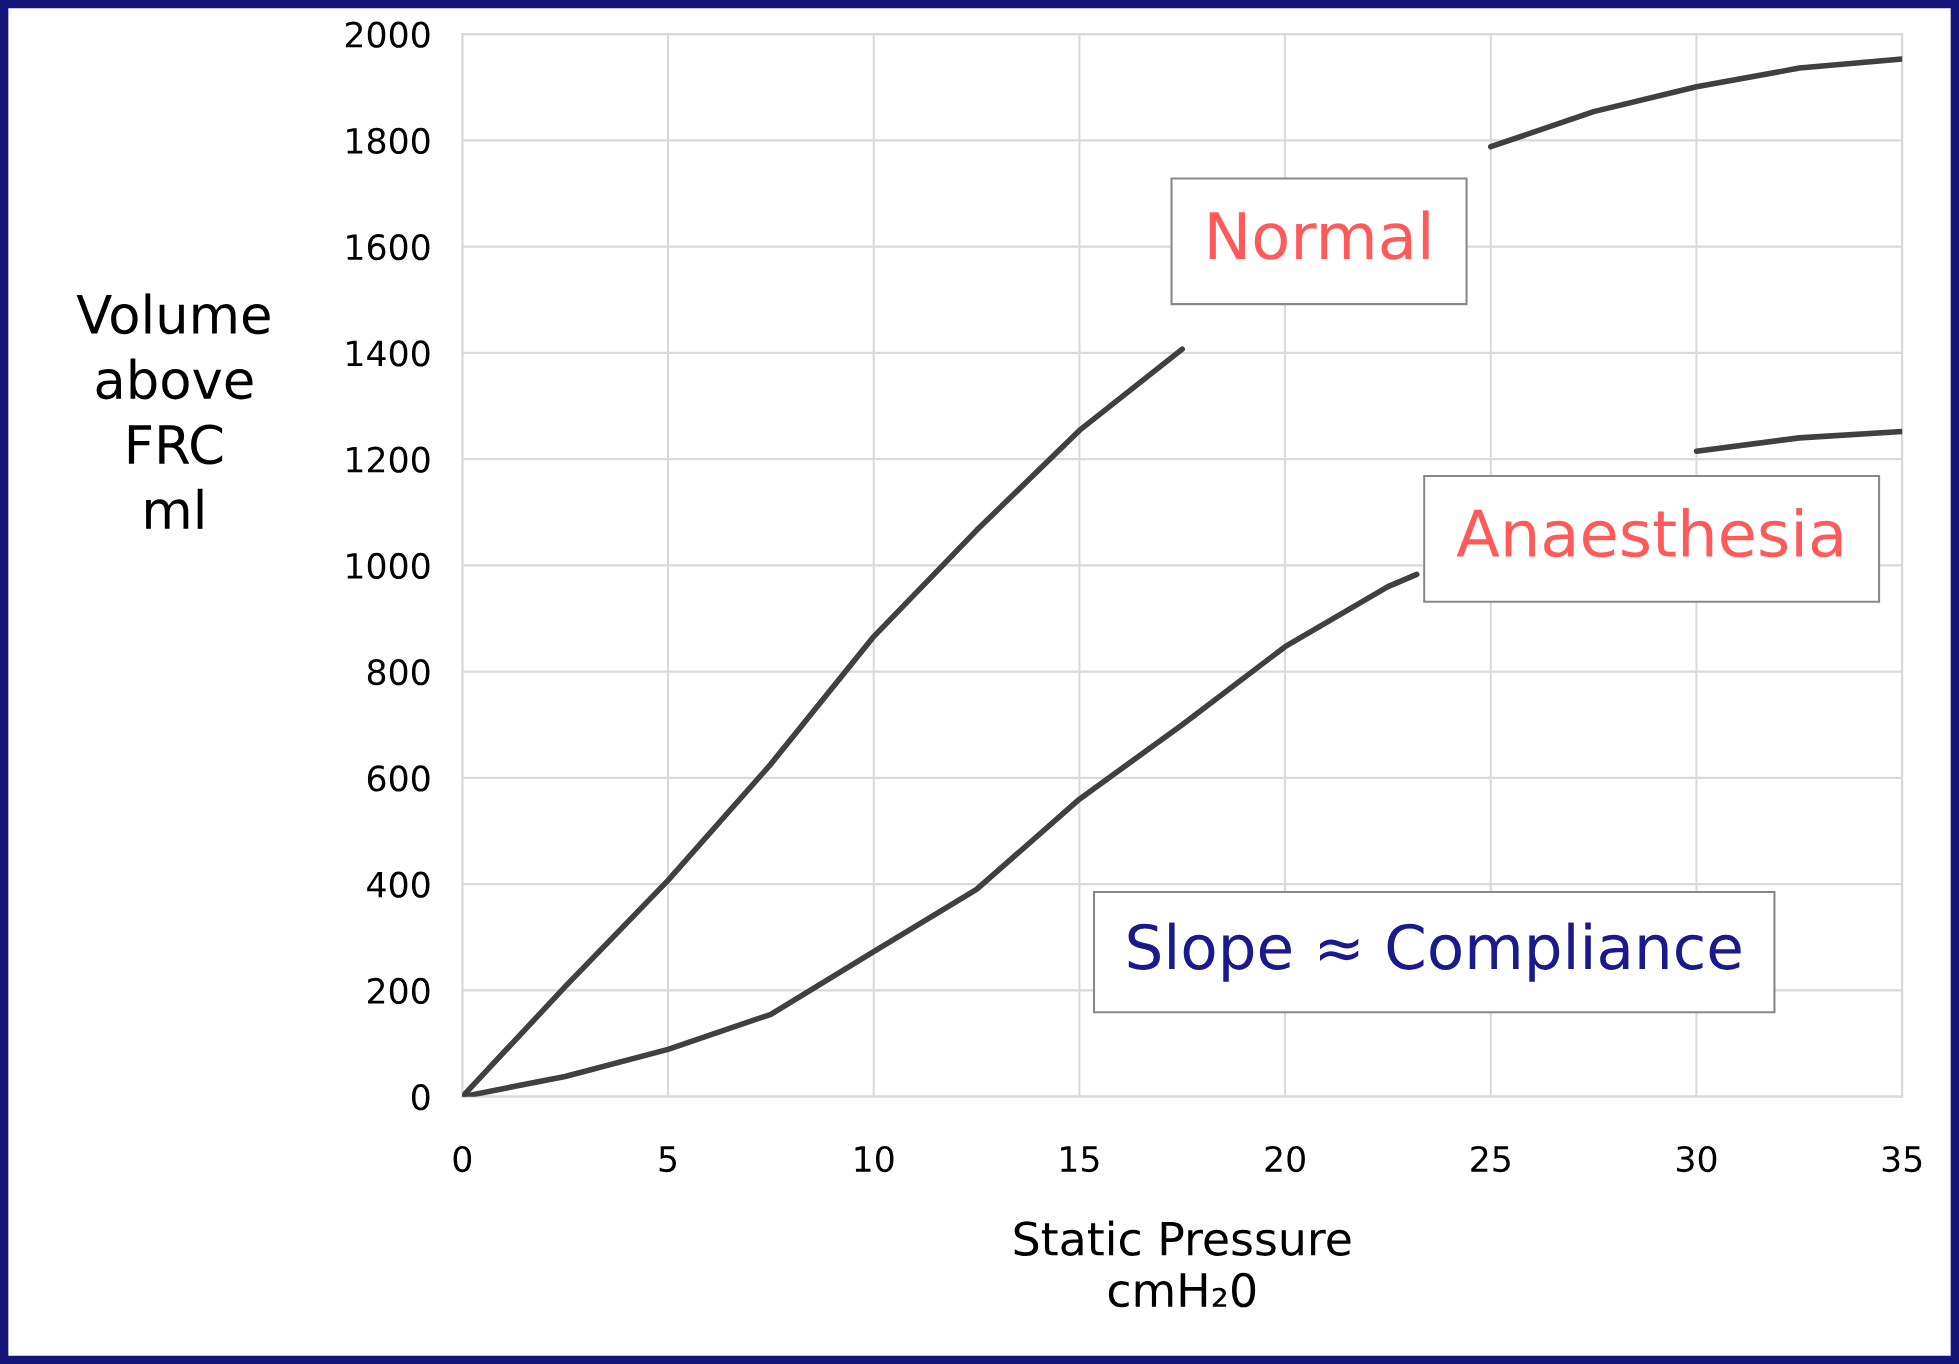 The image size is (1959, 1364). What do you see at coordinates (398, 778) in the screenshot?
I see `y-tick-label: 600` at bounding box center [398, 778].